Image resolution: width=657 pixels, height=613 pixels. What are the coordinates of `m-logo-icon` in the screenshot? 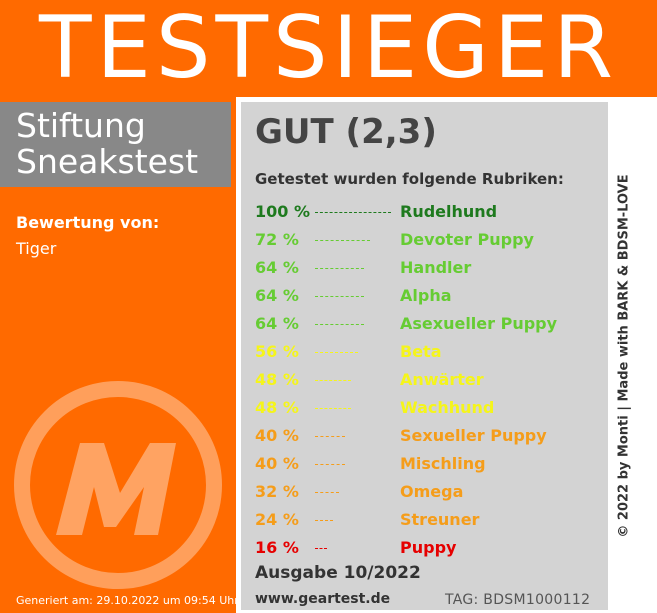 It's located at (118, 485).